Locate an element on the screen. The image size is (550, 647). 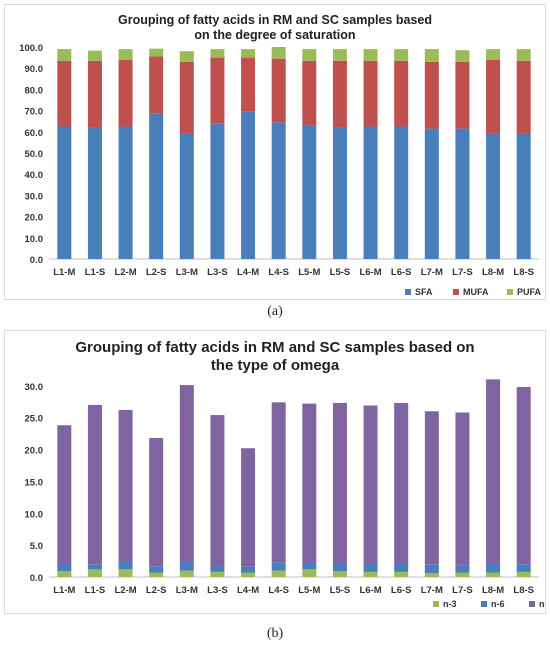
bar-pufa-l4-m is located at coordinates (248, 53).